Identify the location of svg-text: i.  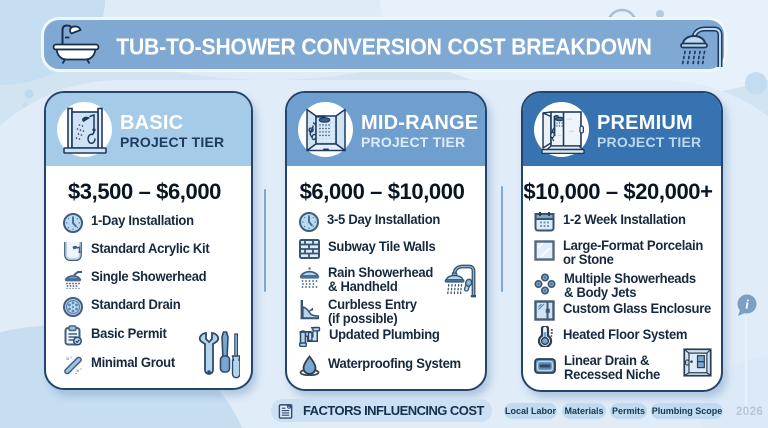
(747, 304).